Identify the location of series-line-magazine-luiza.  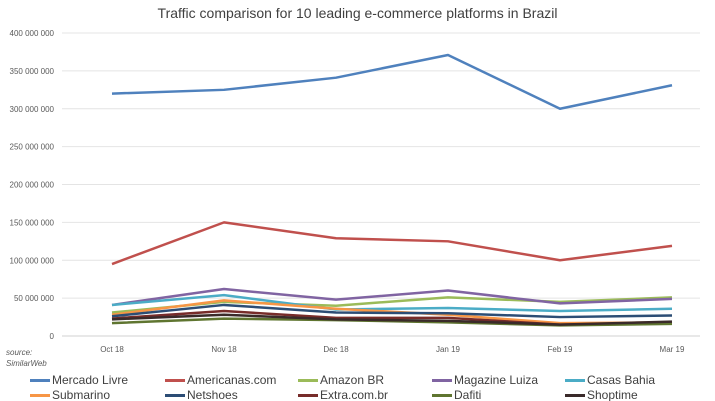
(392, 297).